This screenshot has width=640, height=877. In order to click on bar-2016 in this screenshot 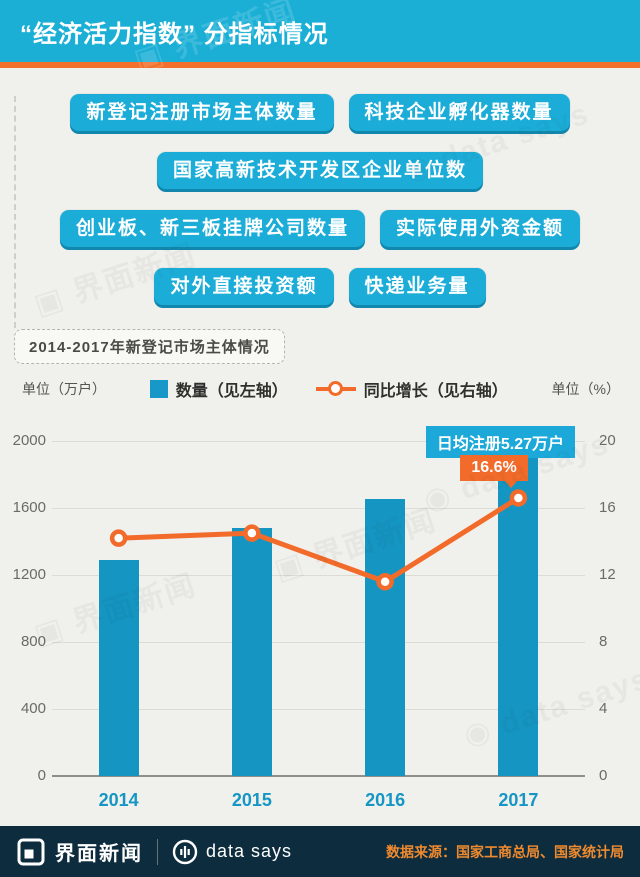, I will do `click(385, 637)`.